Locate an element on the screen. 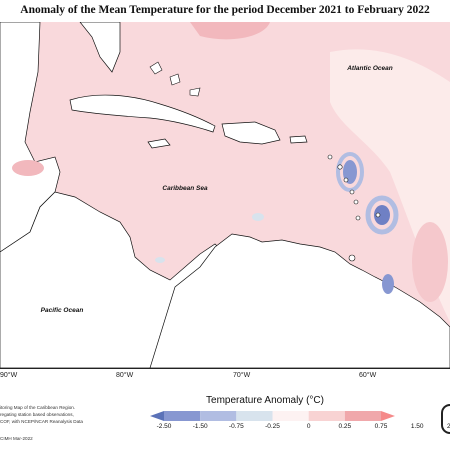  cool-anomaly-barbados-halo is located at coordinates (382, 215).